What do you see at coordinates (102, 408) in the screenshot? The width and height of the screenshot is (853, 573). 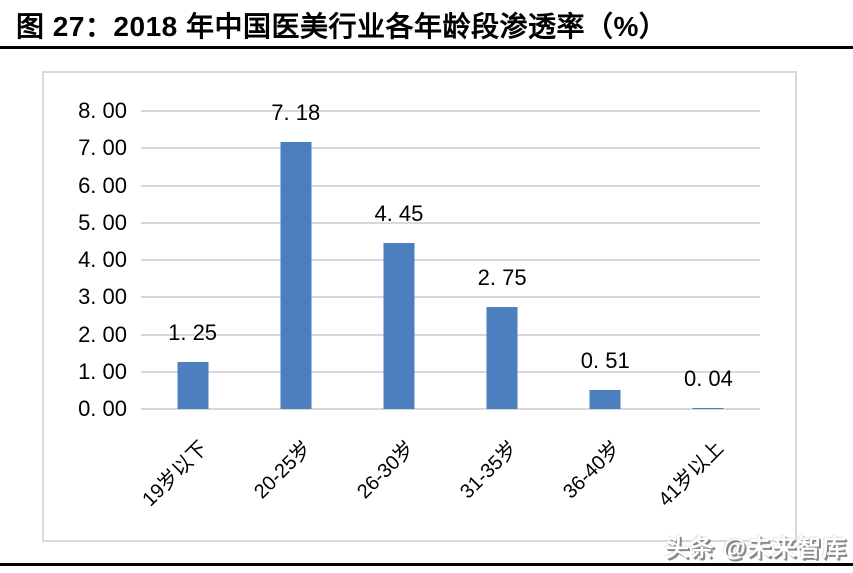 I see `y-tick-label: 0. 00` at bounding box center [102, 408].